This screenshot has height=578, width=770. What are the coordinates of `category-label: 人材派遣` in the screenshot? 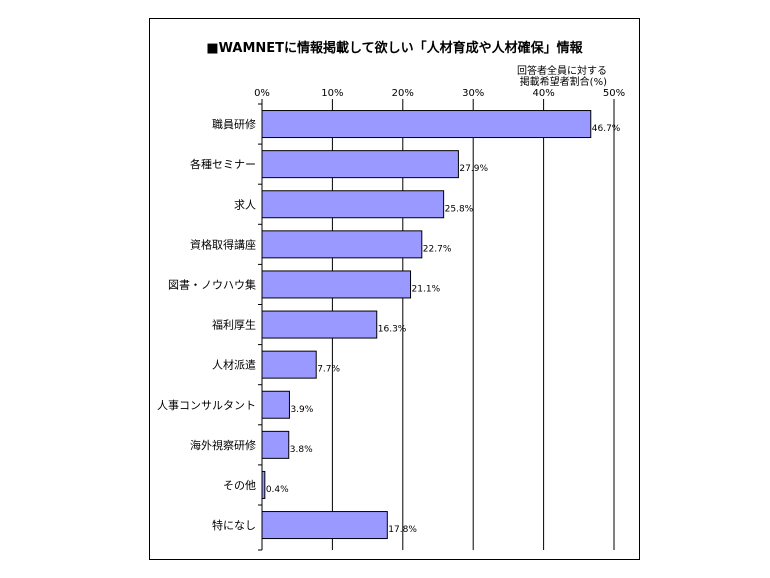 It's located at (234, 365).